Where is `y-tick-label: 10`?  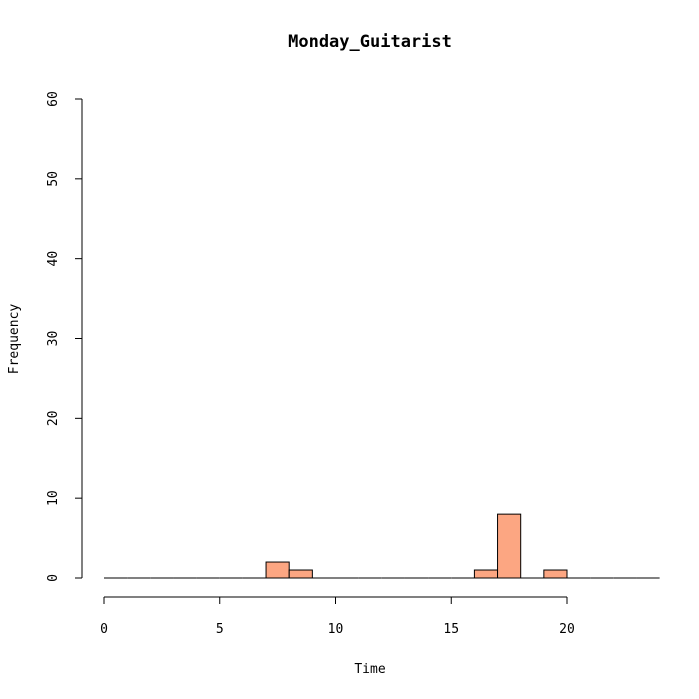
y-tick-label: 10 is located at coordinates (53, 498).